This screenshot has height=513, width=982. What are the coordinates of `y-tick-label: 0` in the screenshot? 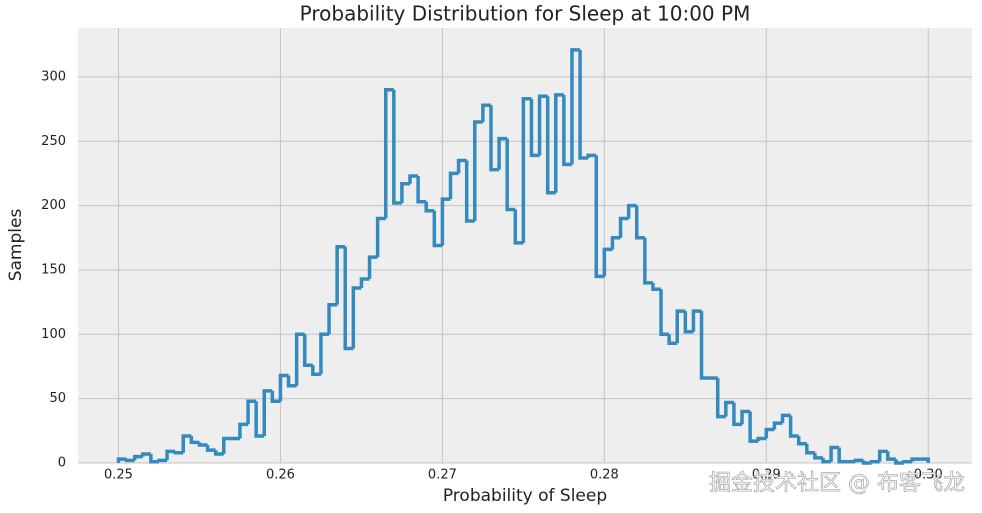 It's located at (62, 463).